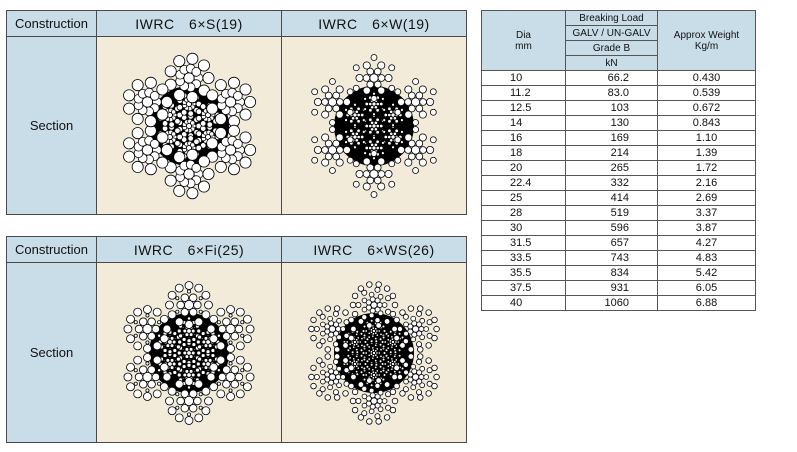 The image size is (797, 452). I want to click on table-row: 25 414 2.69, so click(618, 198).